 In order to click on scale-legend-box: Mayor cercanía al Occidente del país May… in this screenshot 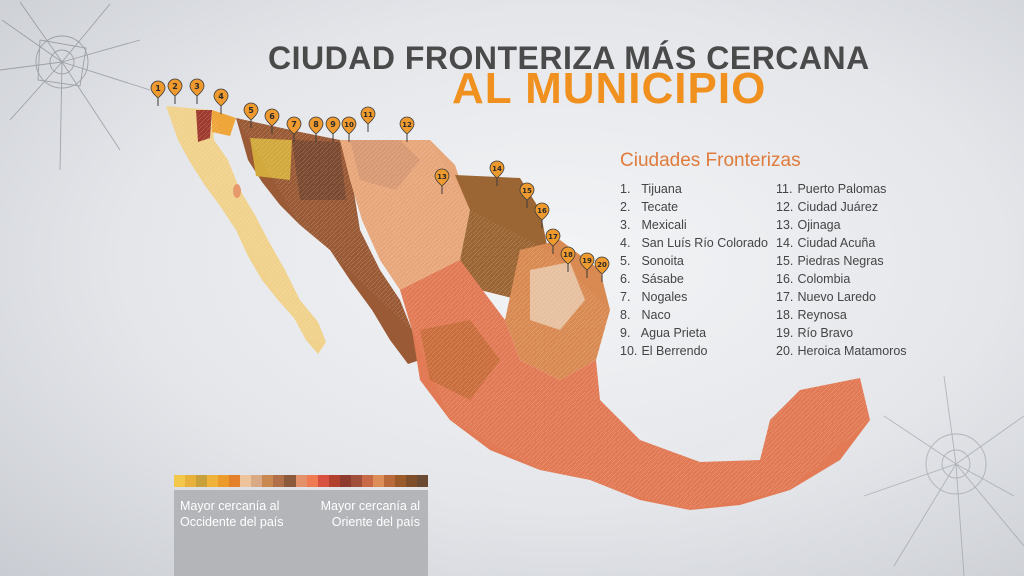, I will do `click(301, 533)`.